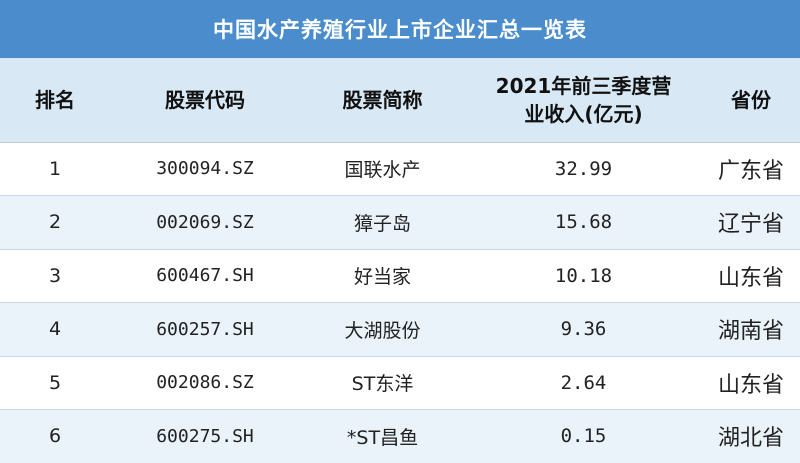  Describe the element at coordinates (382, 100) in the screenshot. I see `header-name: 股票简称` at that location.